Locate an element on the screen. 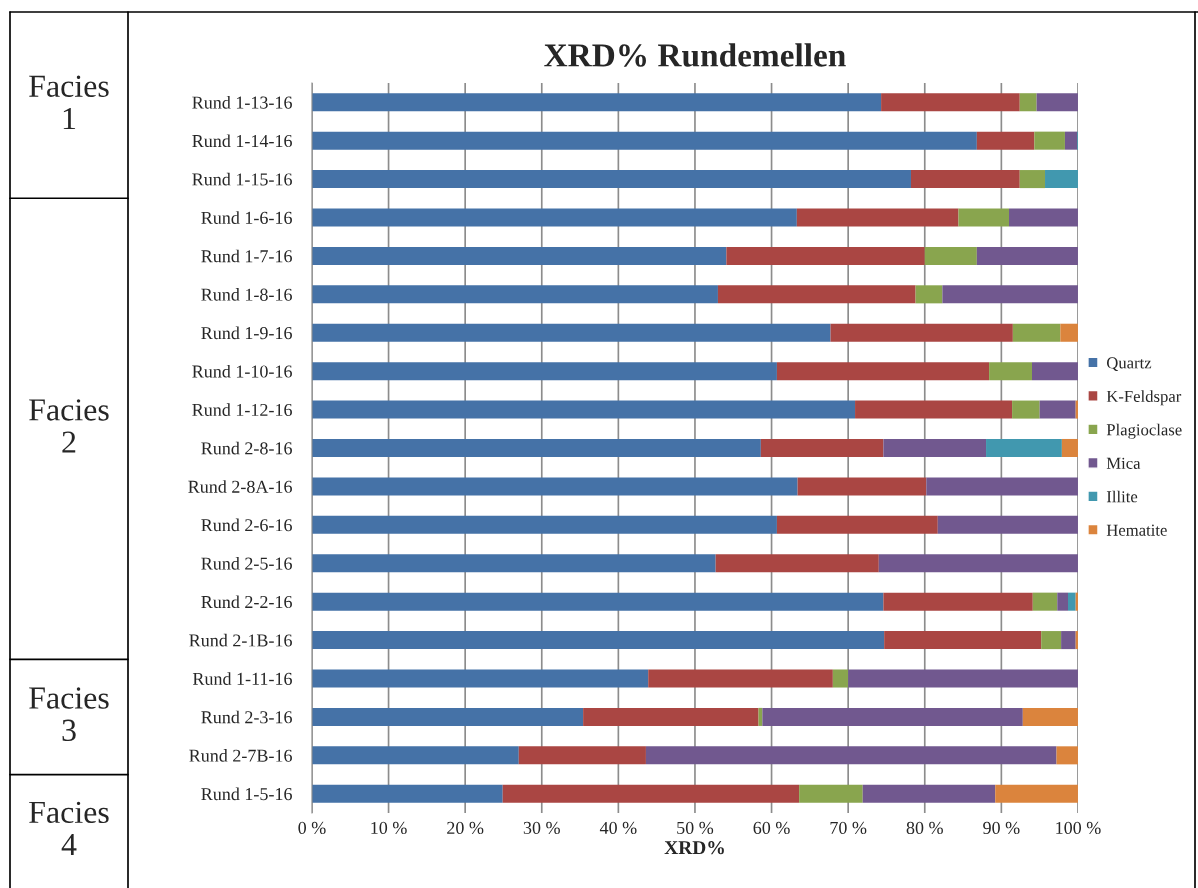  y-tick-label: Rund 1-11-16 is located at coordinates (242, 678).